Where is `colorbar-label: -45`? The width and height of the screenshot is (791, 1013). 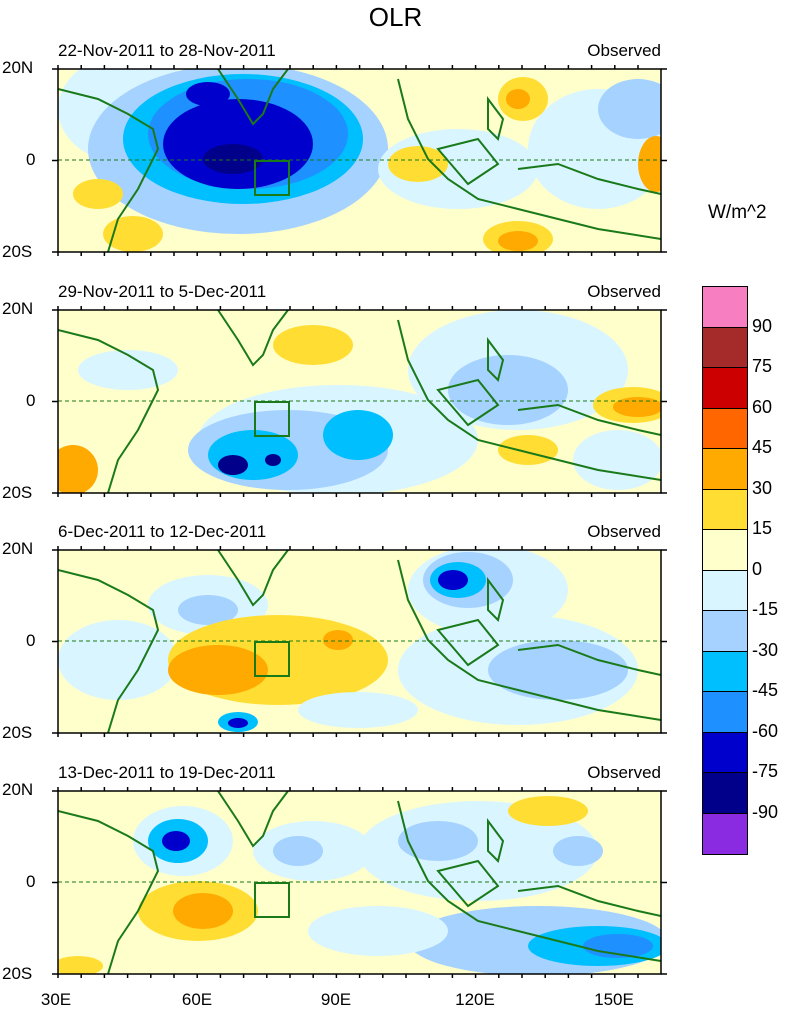
colorbar-label: -45 is located at coordinates (765, 690).